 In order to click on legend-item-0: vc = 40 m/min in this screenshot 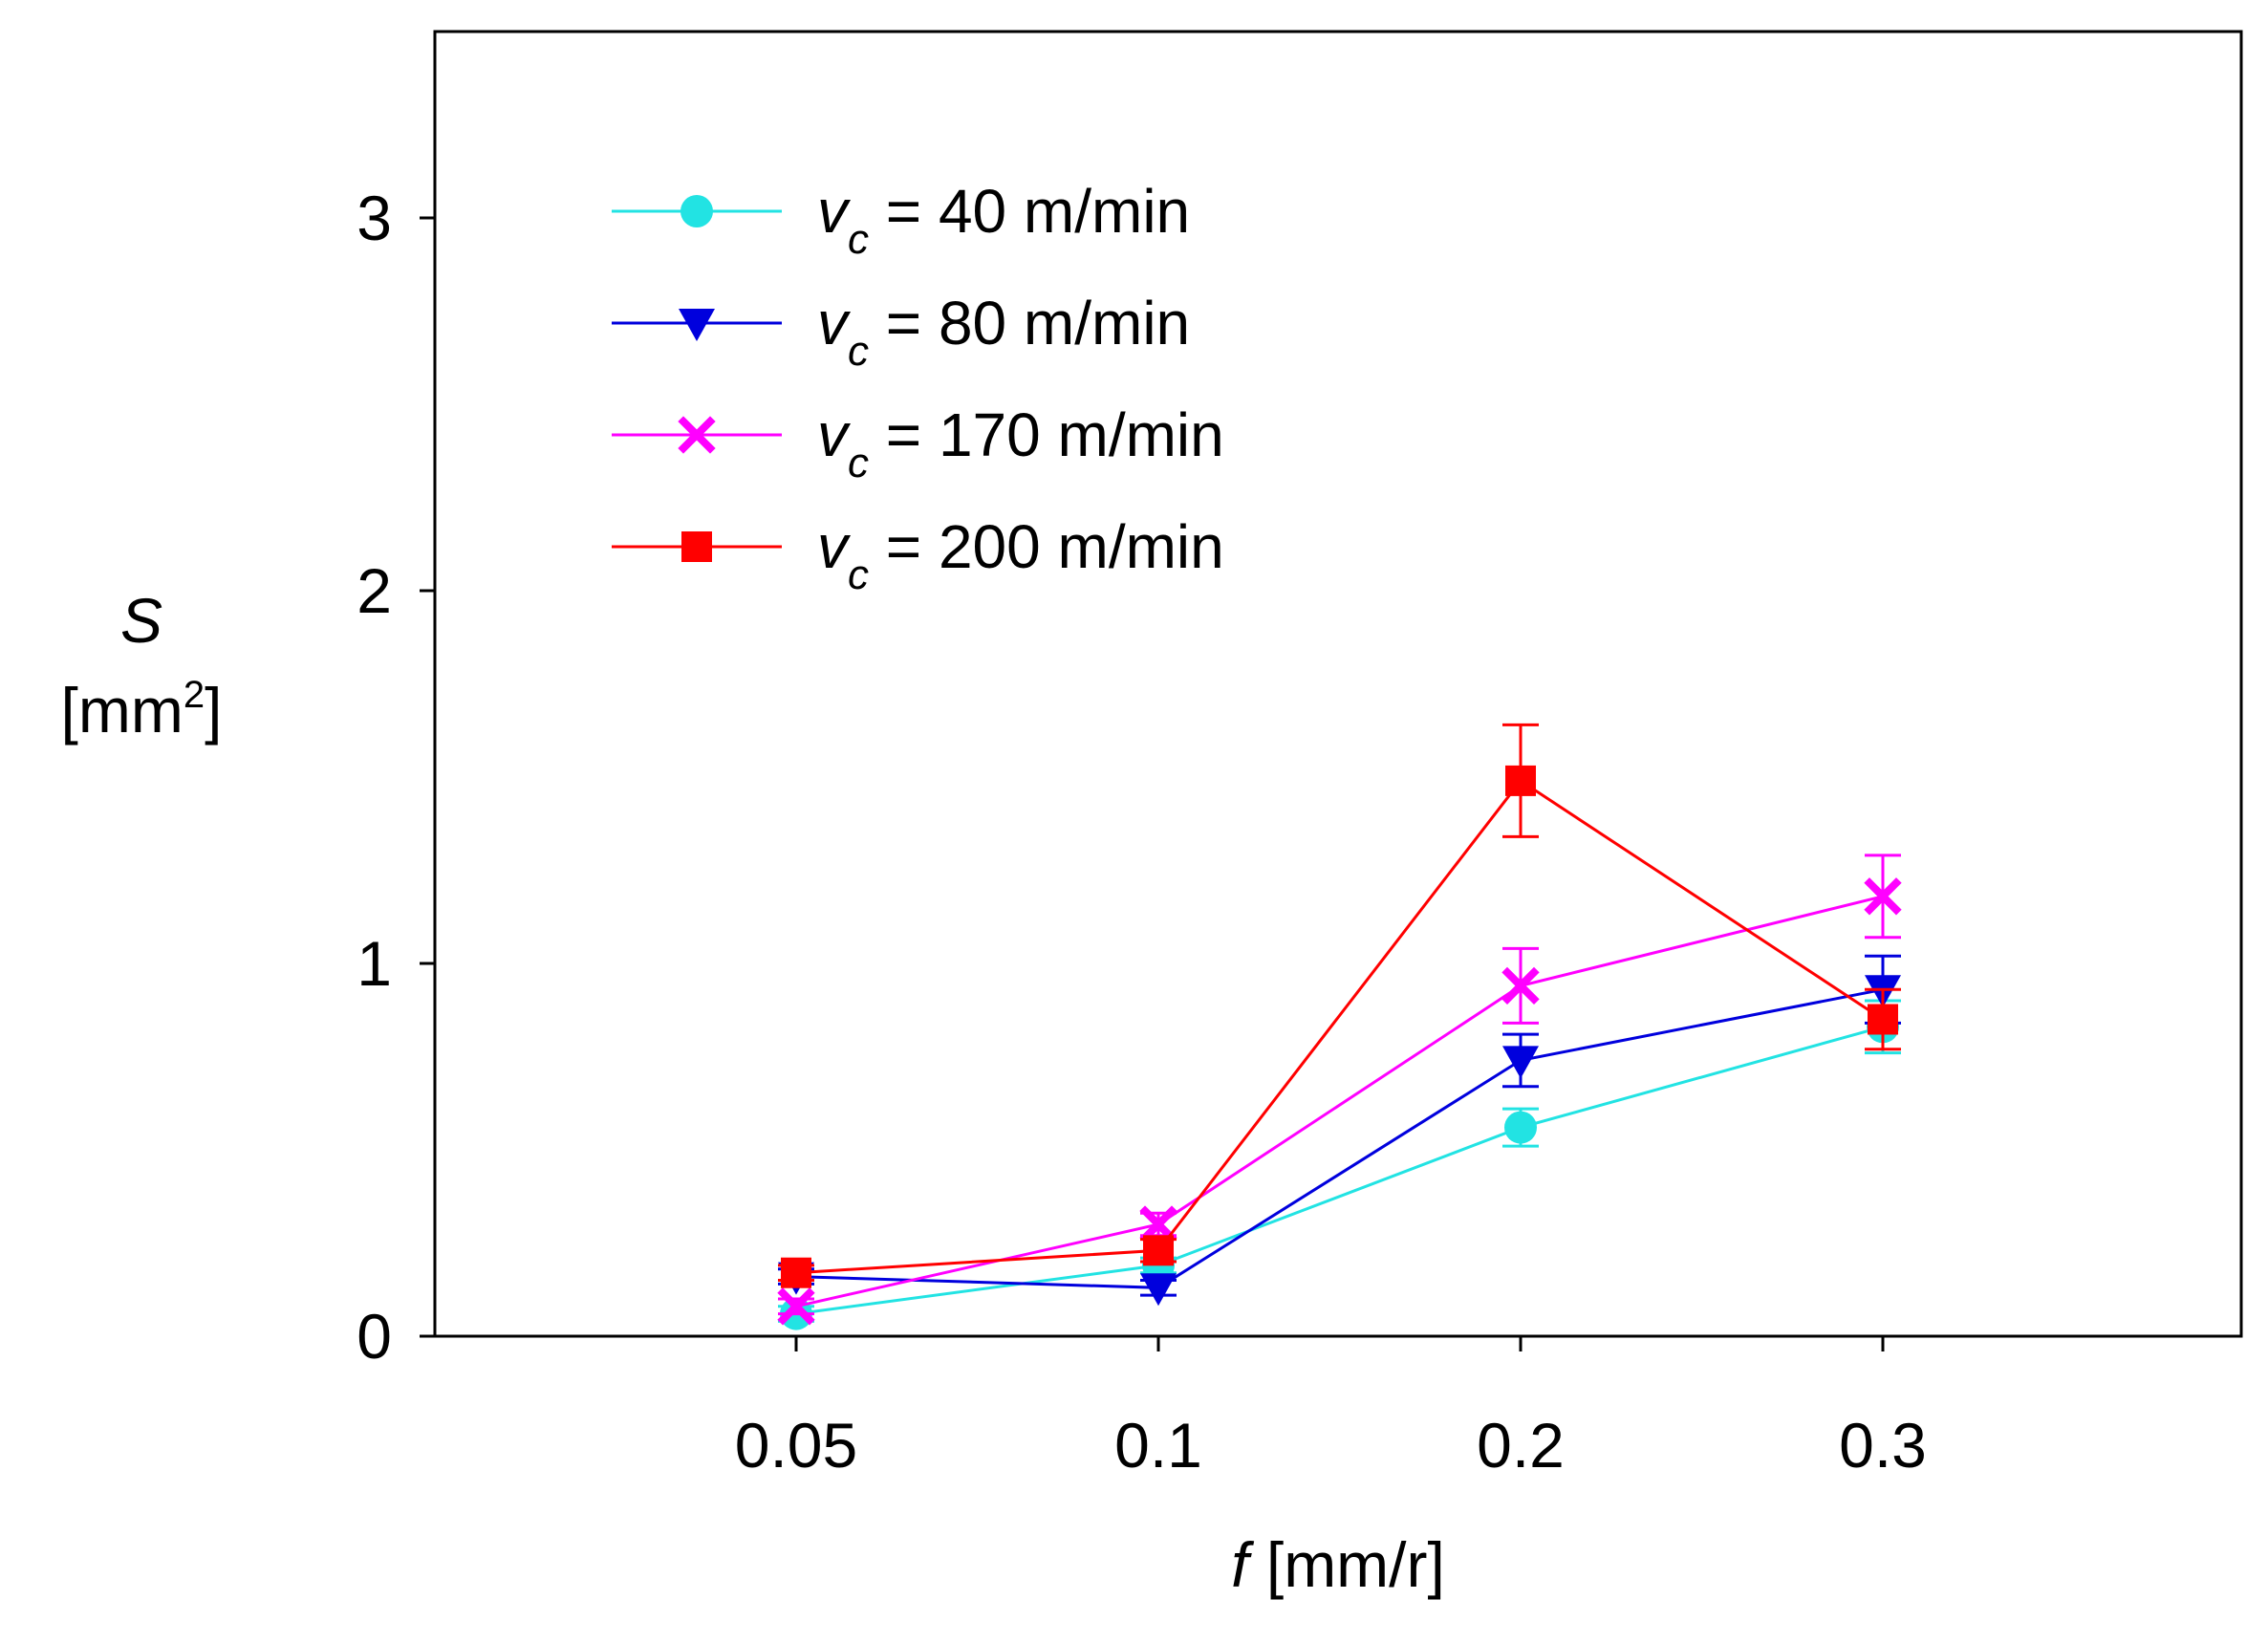, I will do `click(901, 220)`.